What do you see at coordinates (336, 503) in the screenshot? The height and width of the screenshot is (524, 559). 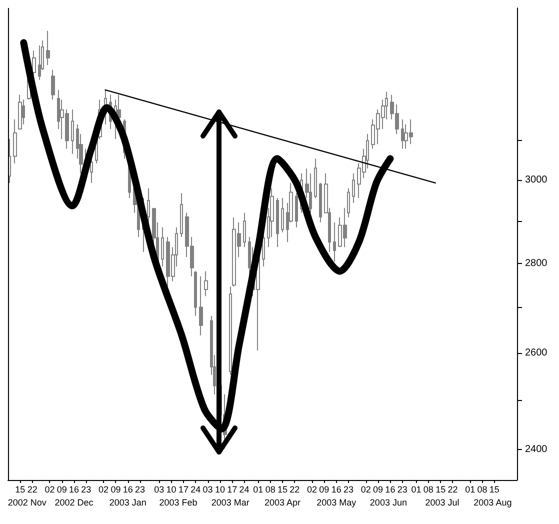 I see `x2-tick-label: 2003 May` at bounding box center [336, 503].